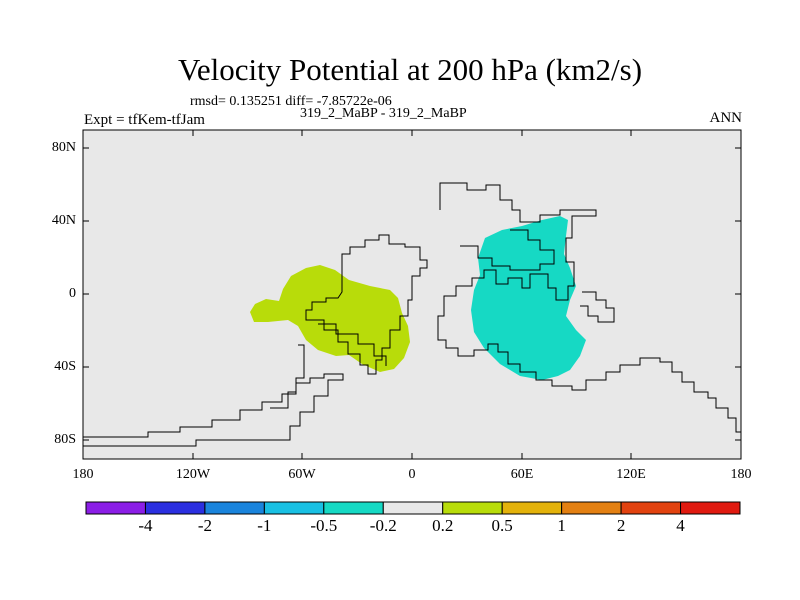 Image resolution: width=800 pixels, height=600 pixels. I want to click on y-tick-label-40s: 40S, so click(65, 366).